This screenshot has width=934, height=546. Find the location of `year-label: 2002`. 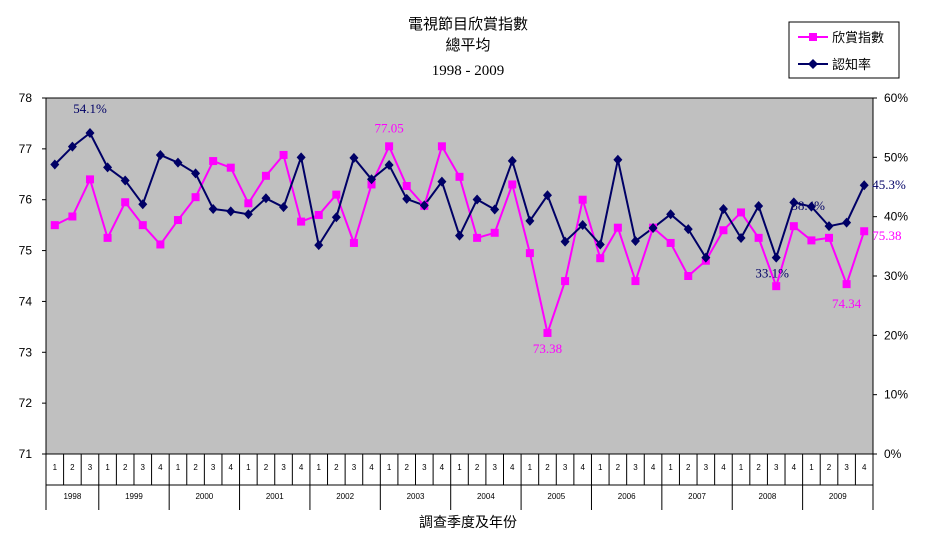

year-label: 2002 is located at coordinates (345, 496).